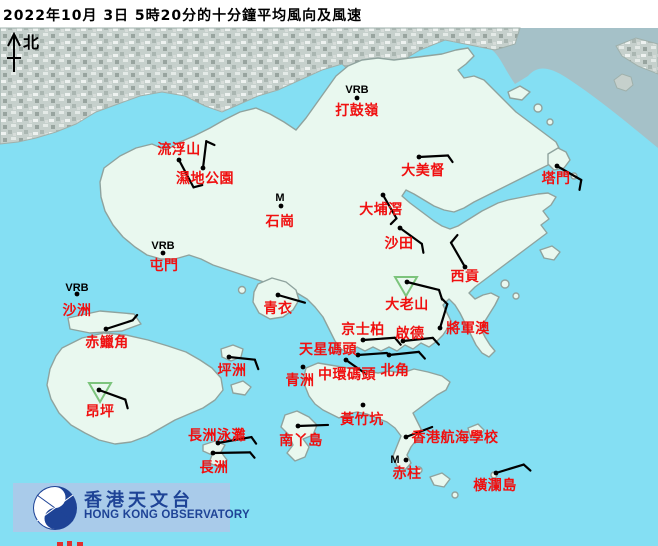 The width and height of the screenshot is (658, 546). I want to click on north-arrow: 北, so click(23, 51).